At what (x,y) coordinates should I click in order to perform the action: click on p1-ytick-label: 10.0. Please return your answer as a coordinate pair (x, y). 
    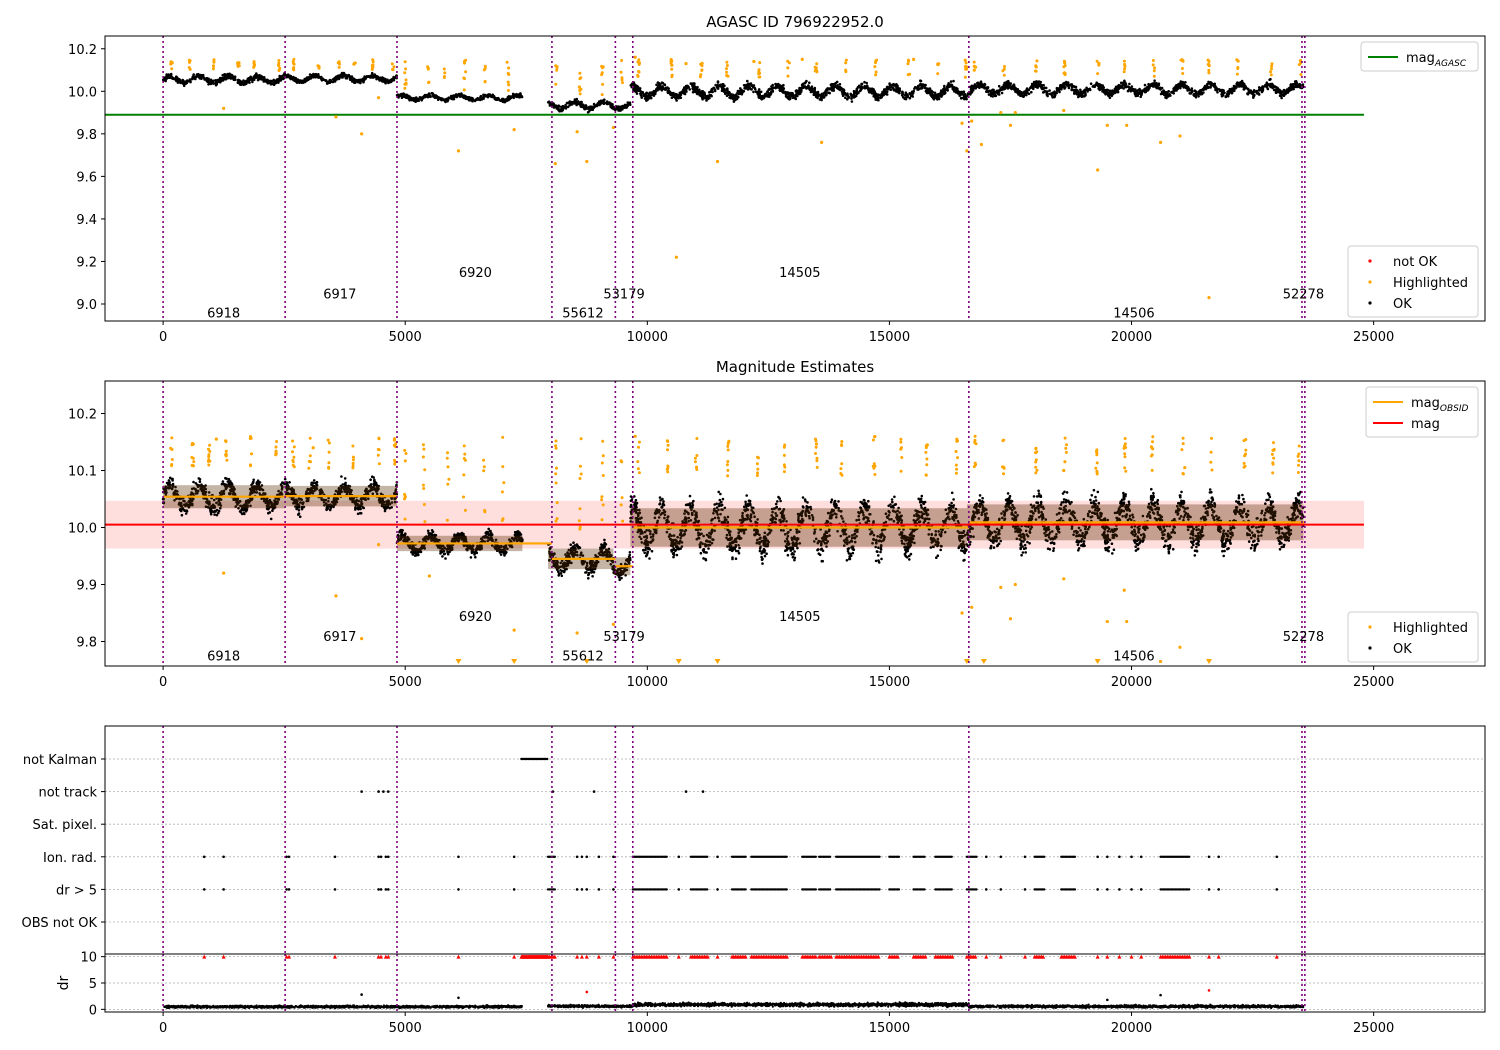
    Looking at the image, I should click on (82, 92).